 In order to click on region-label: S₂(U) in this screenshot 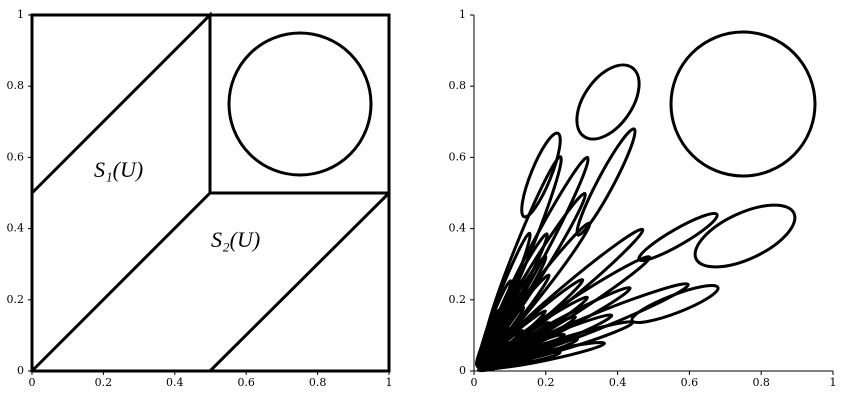, I will do `click(235, 239)`.